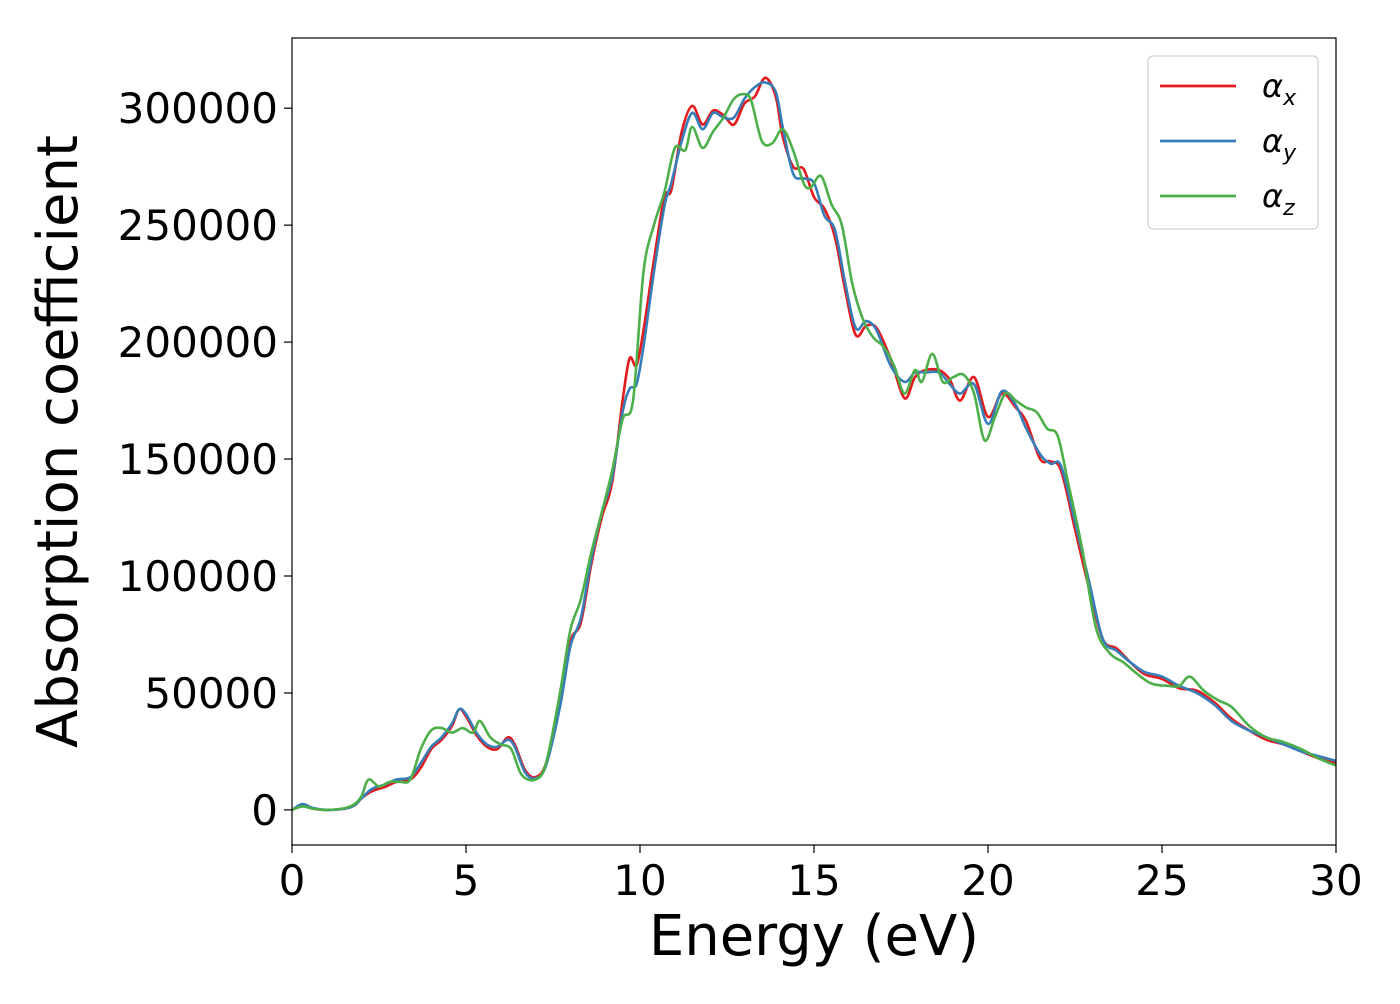 The width and height of the screenshot is (1400, 1004). Describe the element at coordinates (639, 880) in the screenshot. I see `x-tick-label: 10` at that location.